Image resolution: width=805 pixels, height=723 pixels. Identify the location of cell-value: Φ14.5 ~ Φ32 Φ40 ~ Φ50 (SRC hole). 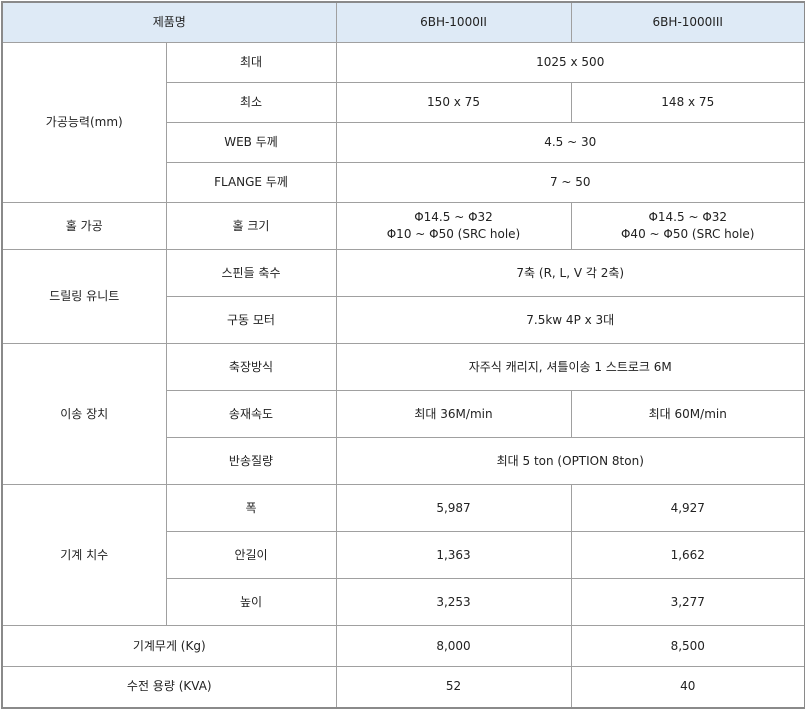
(687, 226).